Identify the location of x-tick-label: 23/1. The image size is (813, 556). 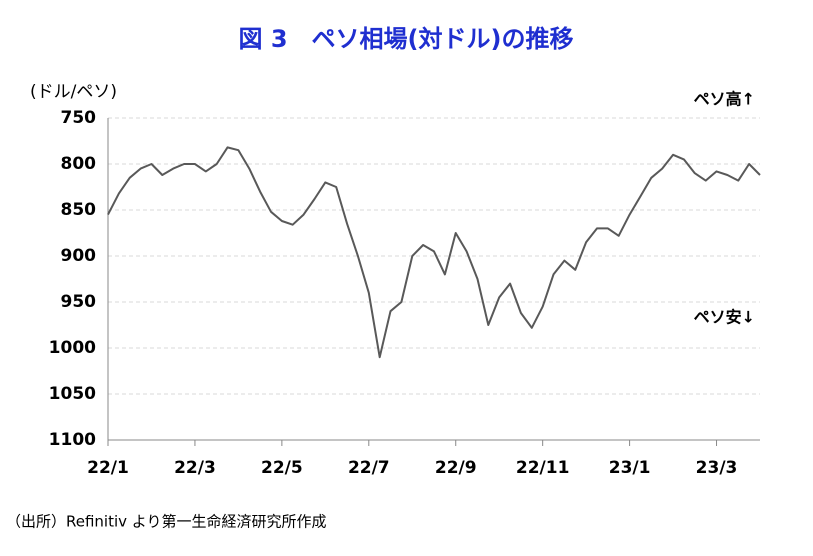
(630, 468).